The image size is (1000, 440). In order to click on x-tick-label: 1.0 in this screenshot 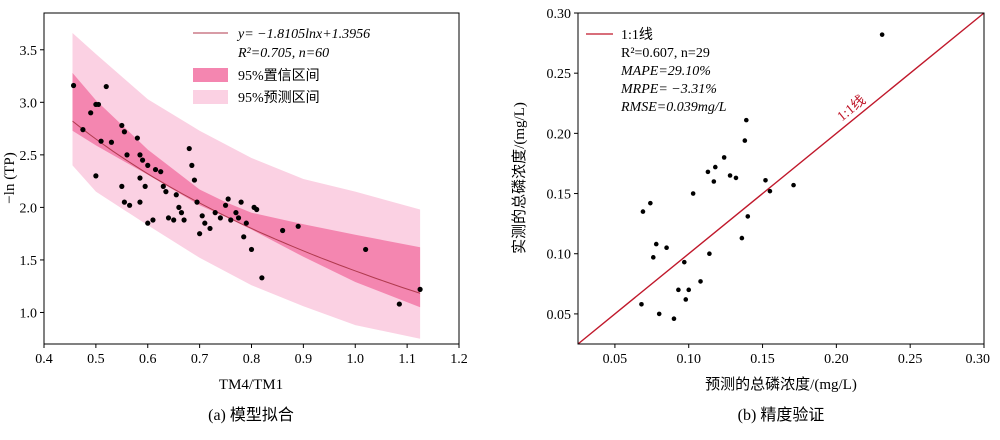, I will do `click(356, 359)`.